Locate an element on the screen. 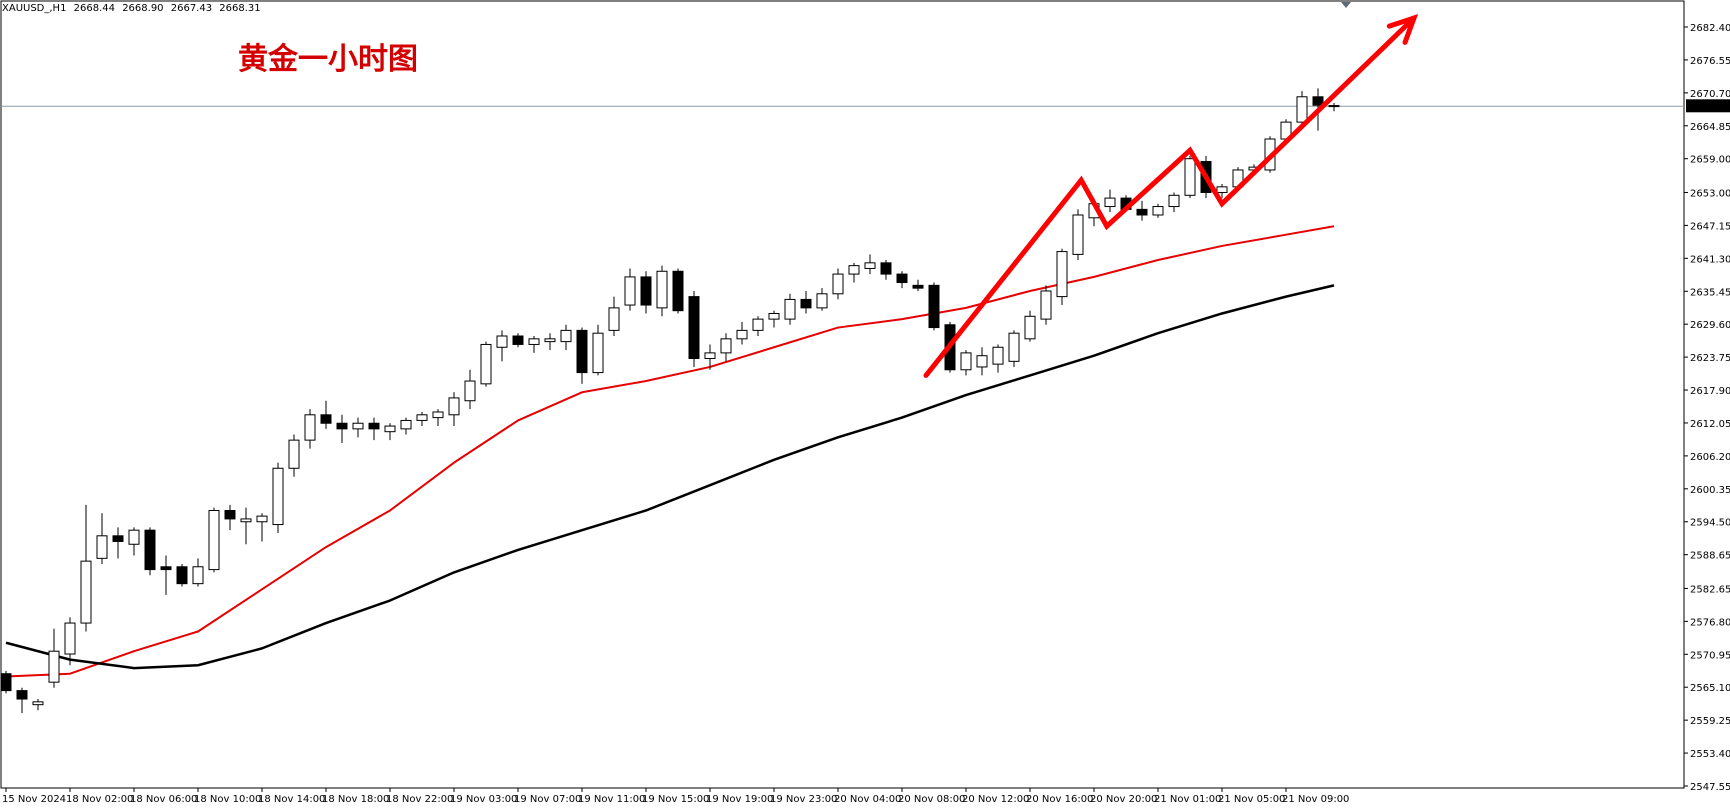 The height and width of the screenshot is (812, 1730). y-tick-label: 2570.95 is located at coordinates (1710, 655).